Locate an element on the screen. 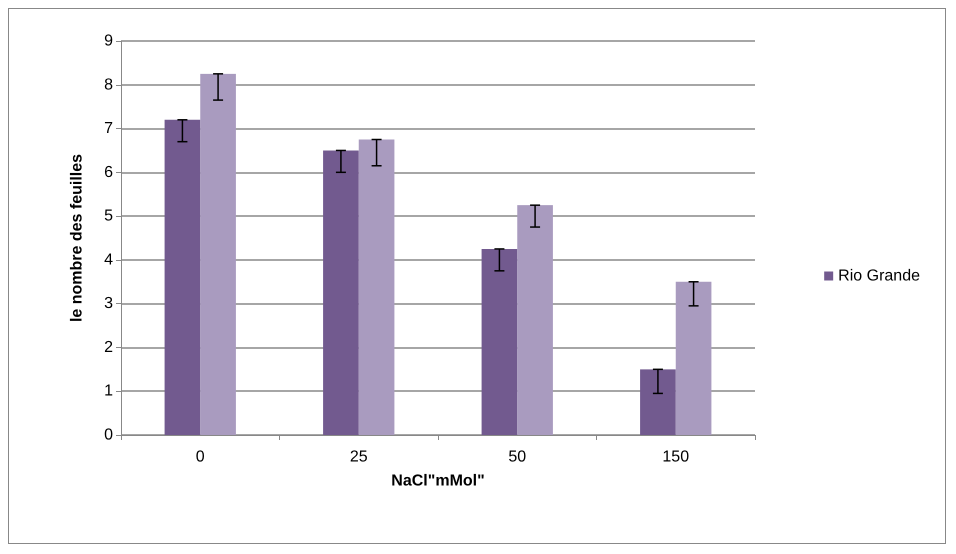 The image size is (956, 554). y-axis-title: le nombre des feuilles is located at coordinates (77, 238).